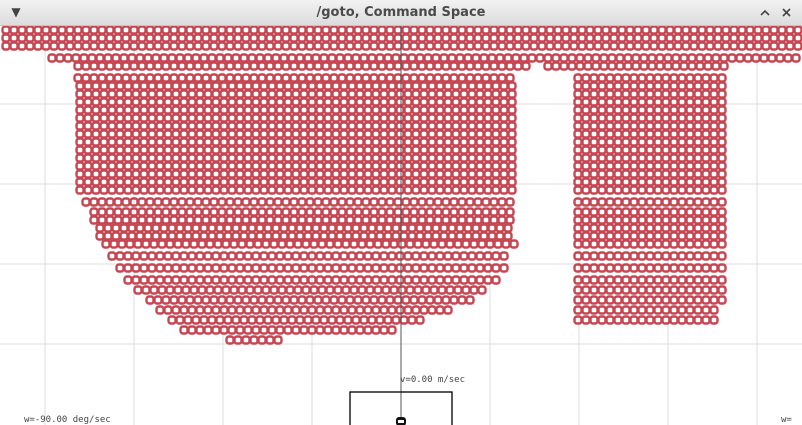 The width and height of the screenshot is (802, 425). I want to click on window-title: /goto, Command Space, so click(401, 12).